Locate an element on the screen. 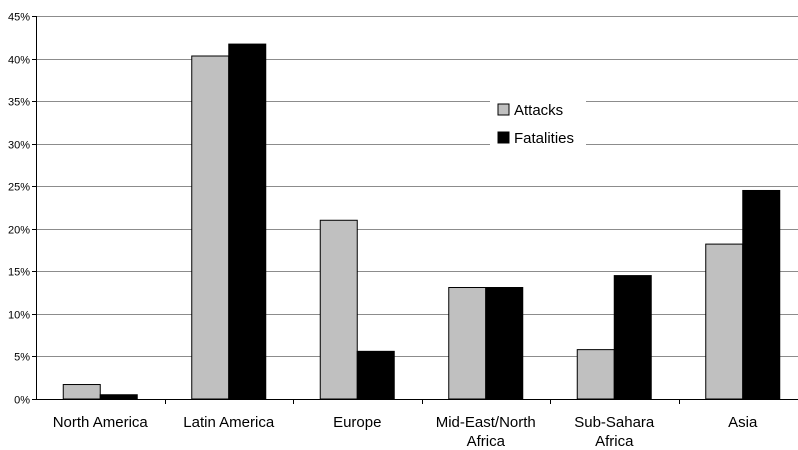  y-tick-label: 30% is located at coordinates (19, 146).